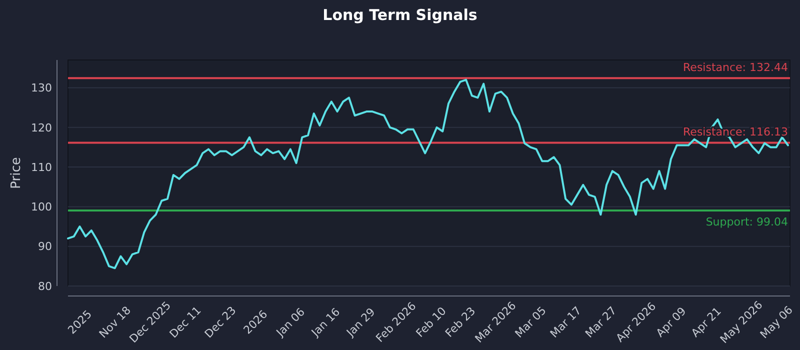  What do you see at coordinates (747, 222) in the screenshot?
I see `ref-line-label: Support: 99.04` at bounding box center [747, 222].